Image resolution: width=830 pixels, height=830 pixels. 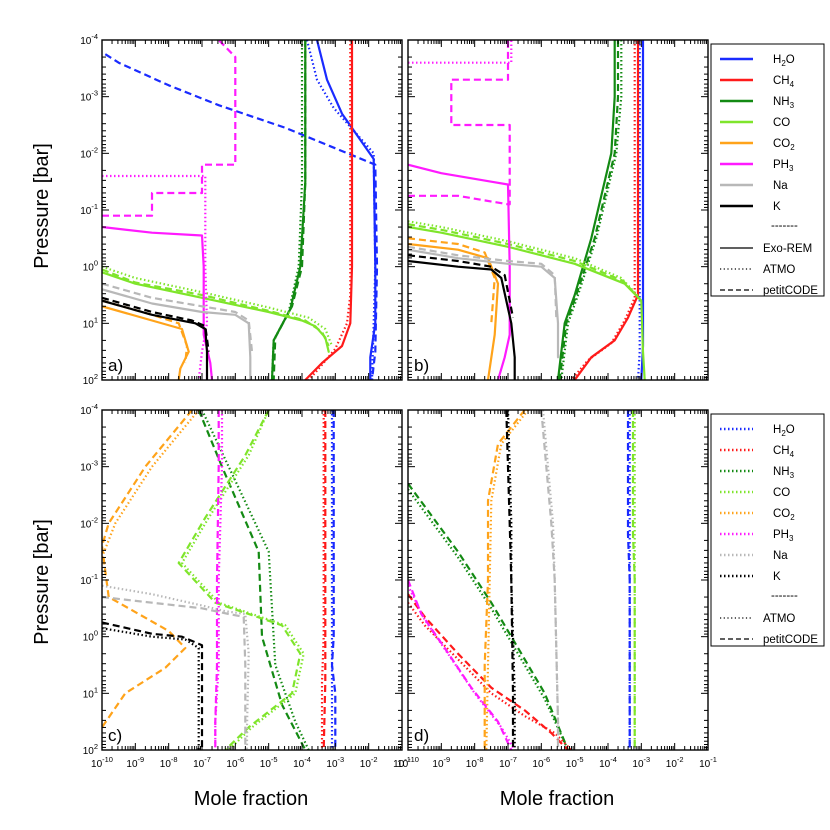 I want to click on panel-label: c), so click(x=115, y=735).